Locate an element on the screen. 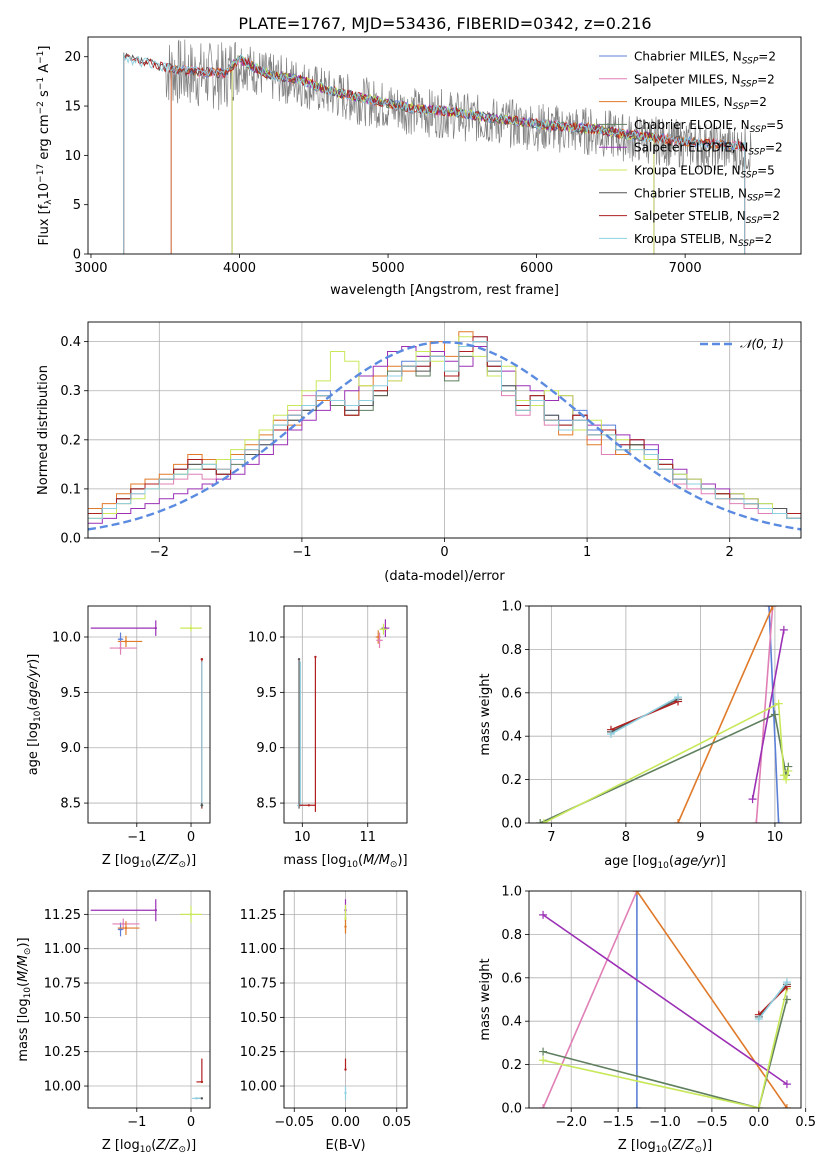 Image resolution: width=819 pixels, height=1170 pixels. legend-label: Kroupa MILES, NSSP=2 is located at coordinates (700, 103).